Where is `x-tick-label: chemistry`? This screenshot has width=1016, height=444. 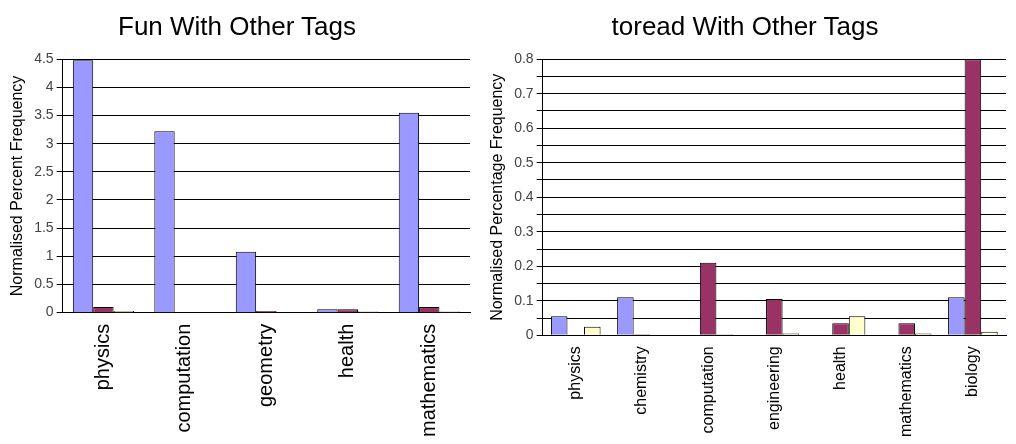 x-tick-label: chemistry is located at coordinates (641, 380).